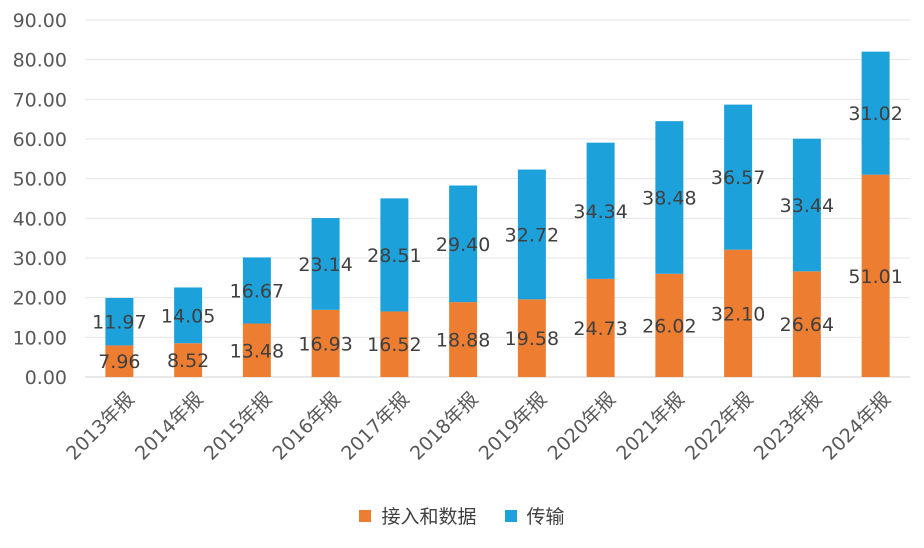  I want to click on data-label-series-0: 26.02, so click(669, 326).